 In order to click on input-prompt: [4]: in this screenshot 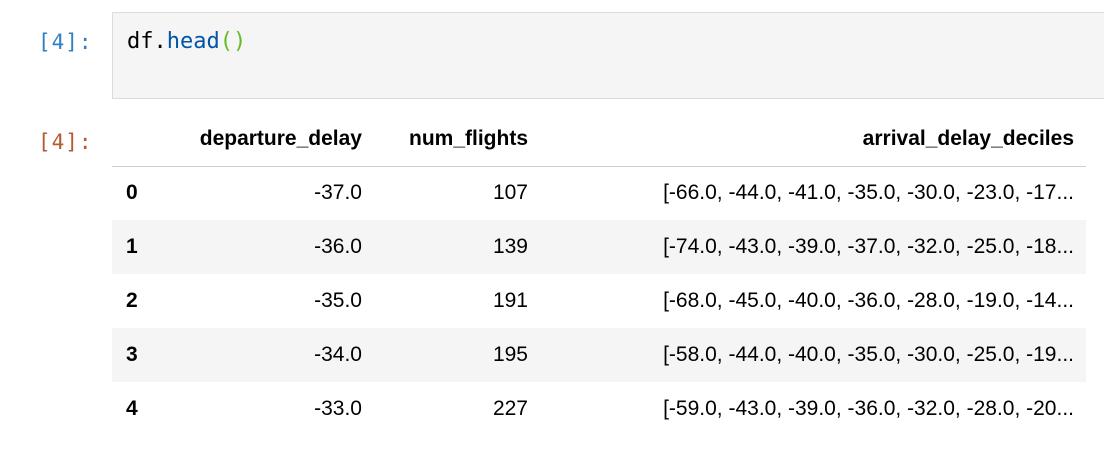, I will do `click(65, 42)`.